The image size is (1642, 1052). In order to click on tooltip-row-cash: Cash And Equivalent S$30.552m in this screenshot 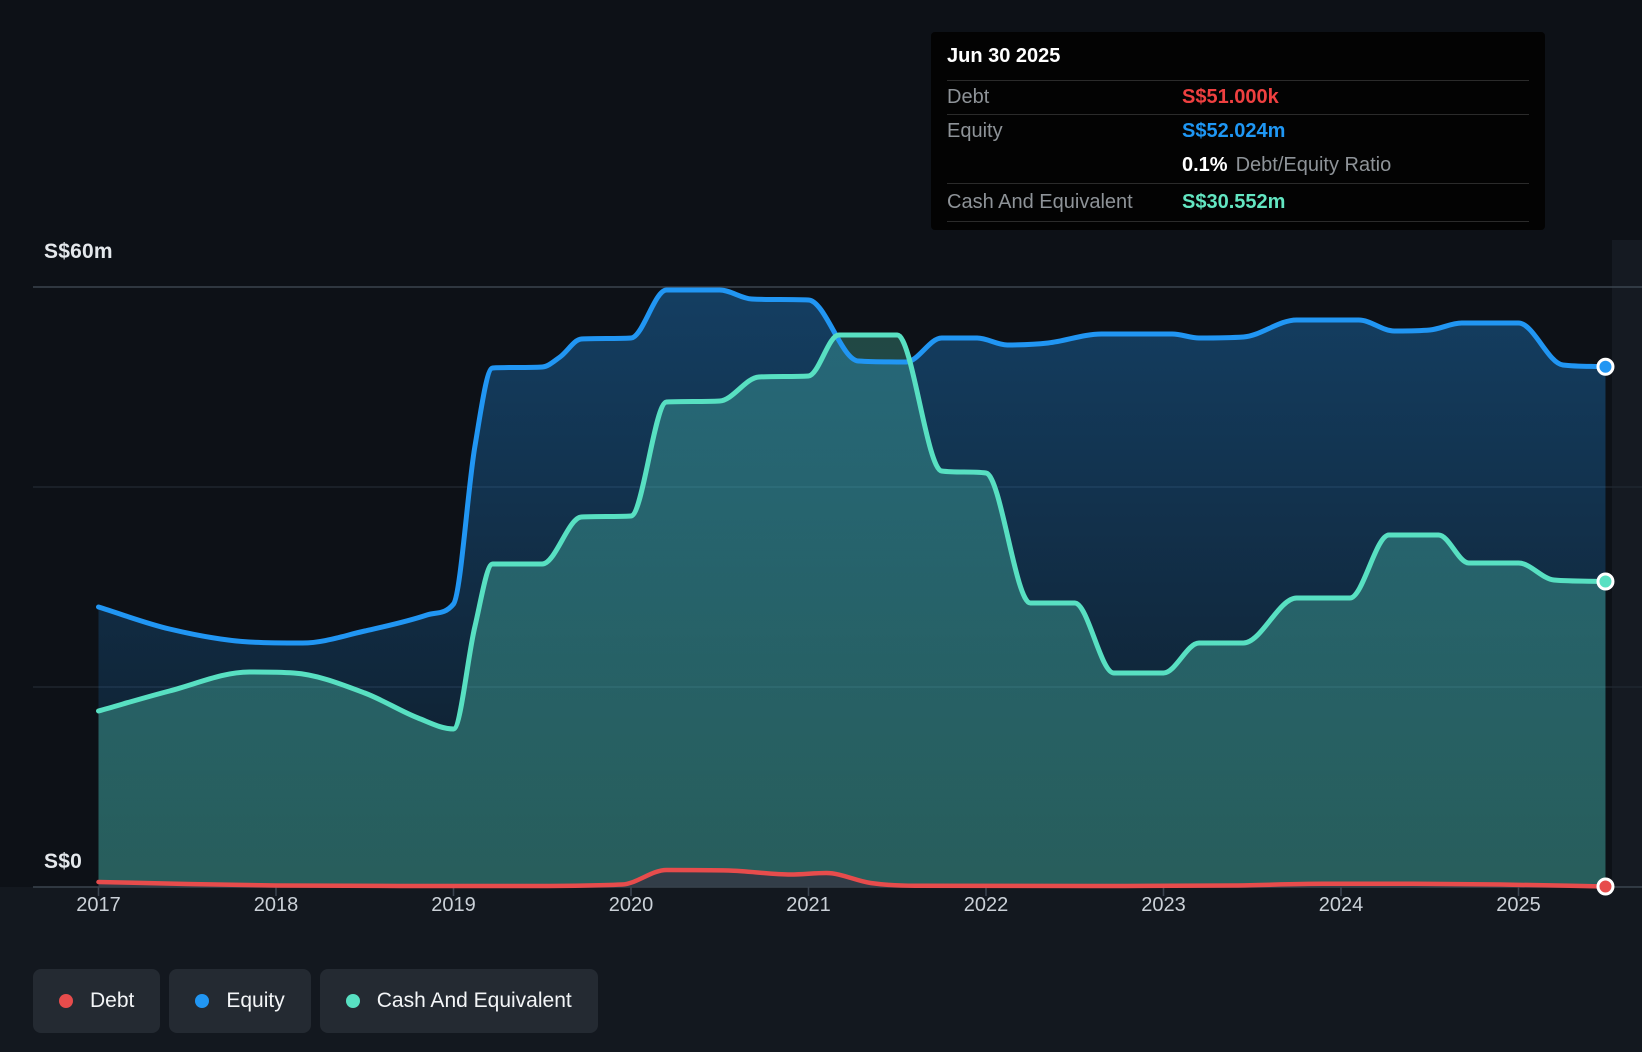, I will do `click(1238, 203)`.